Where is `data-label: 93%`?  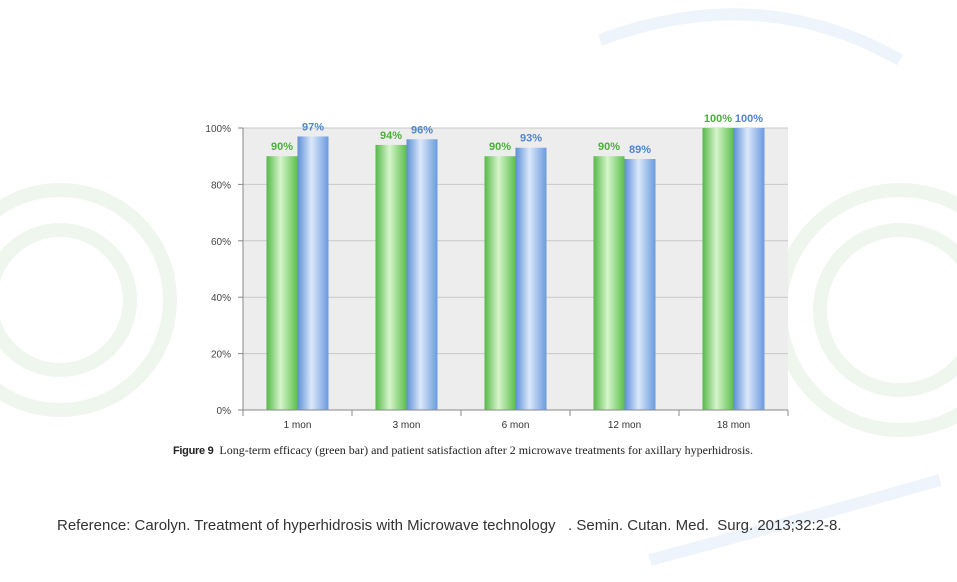 data-label: 93% is located at coordinates (531, 139).